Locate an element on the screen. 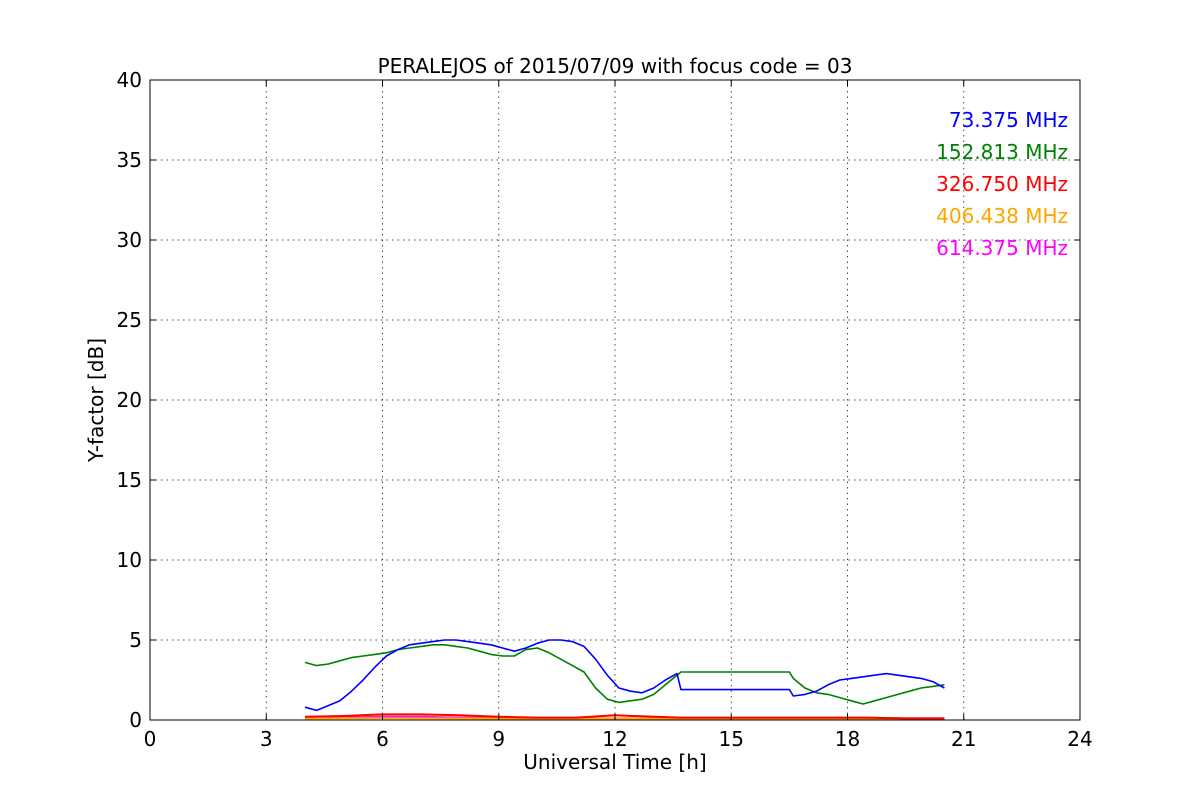  legend-entry: 326.750 MHz is located at coordinates (1002, 184).